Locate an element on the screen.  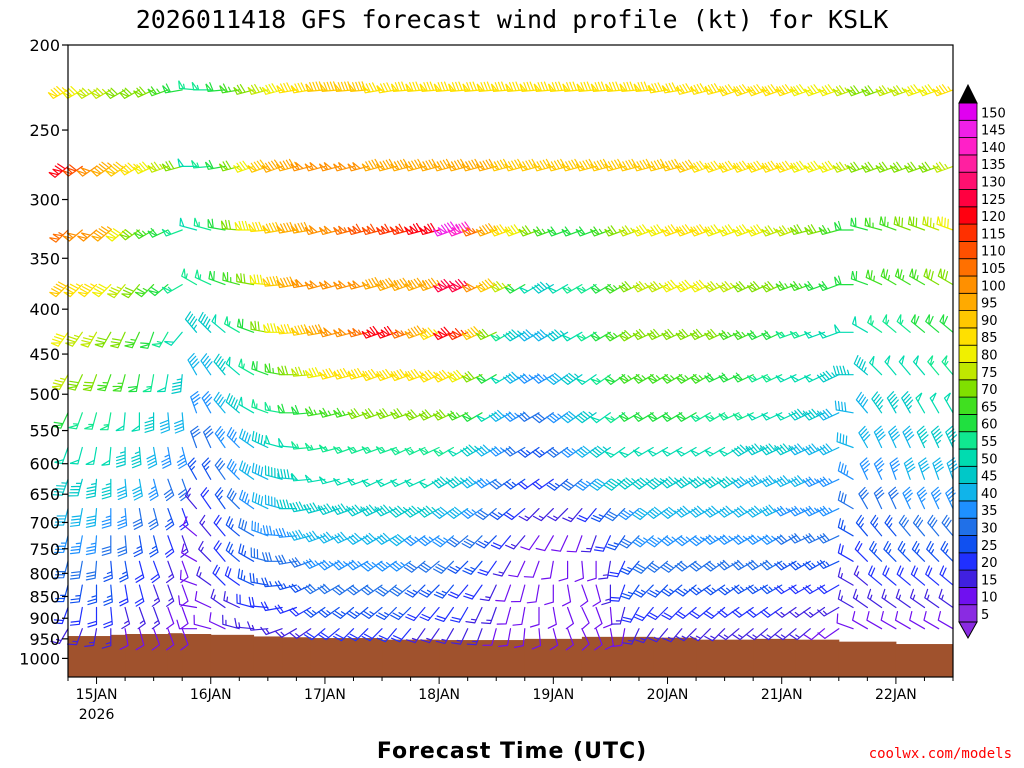
y-tick-label: 550 is located at coordinates (44, 431).